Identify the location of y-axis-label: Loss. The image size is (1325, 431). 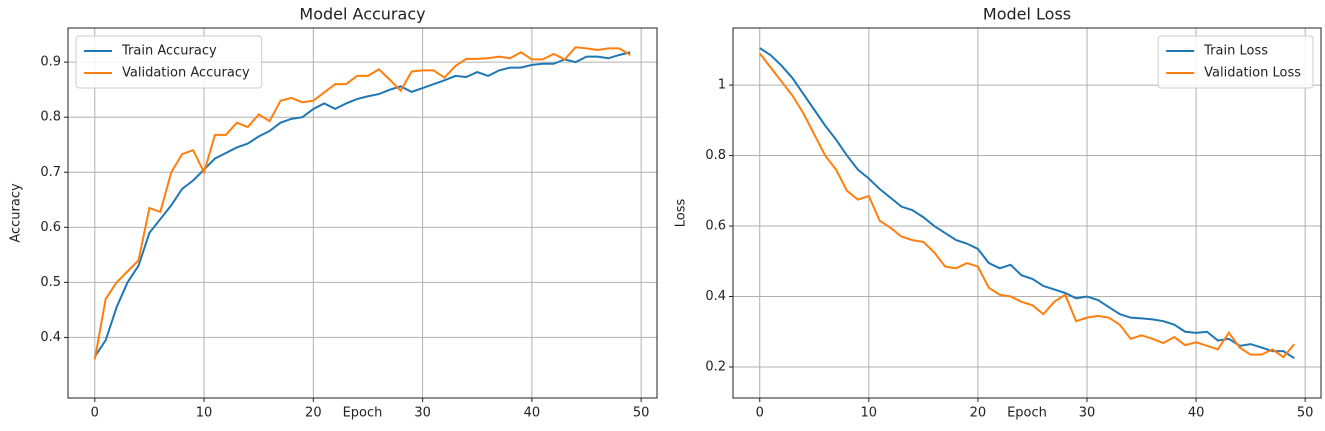
(681, 213).